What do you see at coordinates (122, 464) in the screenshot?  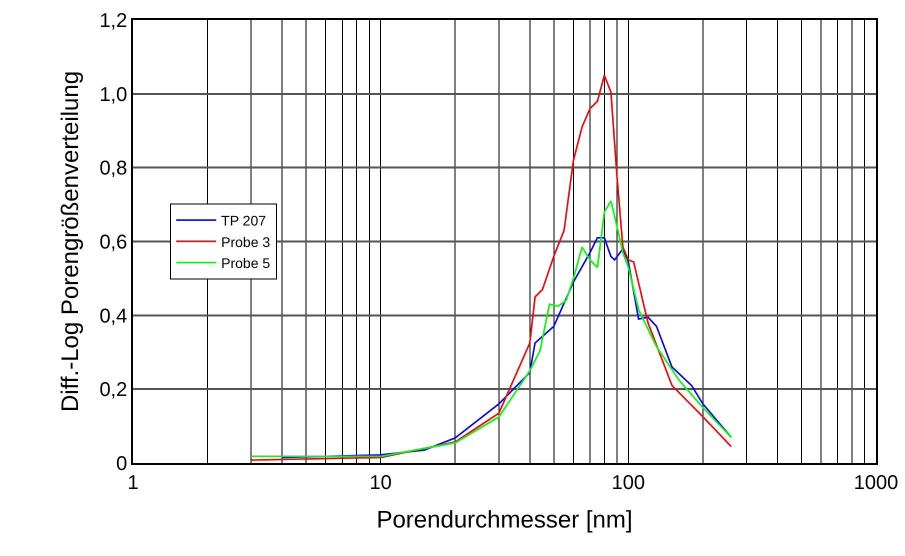 I see `y-tick-label: 0` at bounding box center [122, 464].